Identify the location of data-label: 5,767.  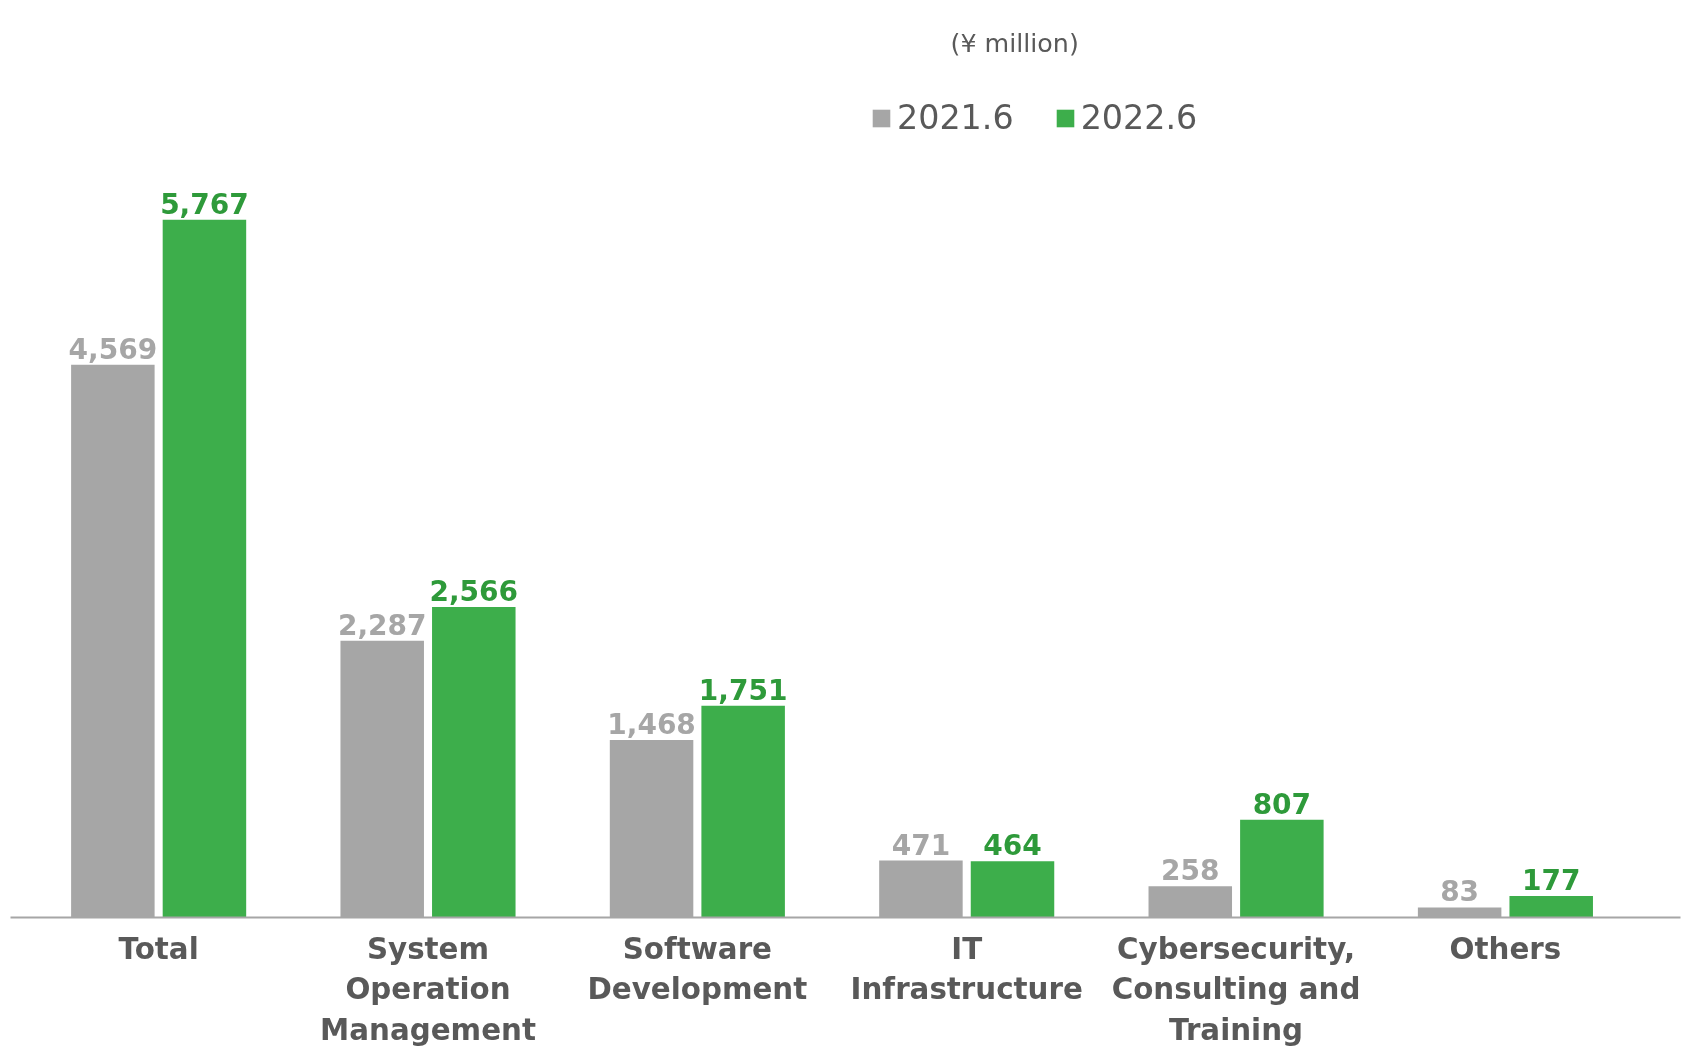
(204, 204).